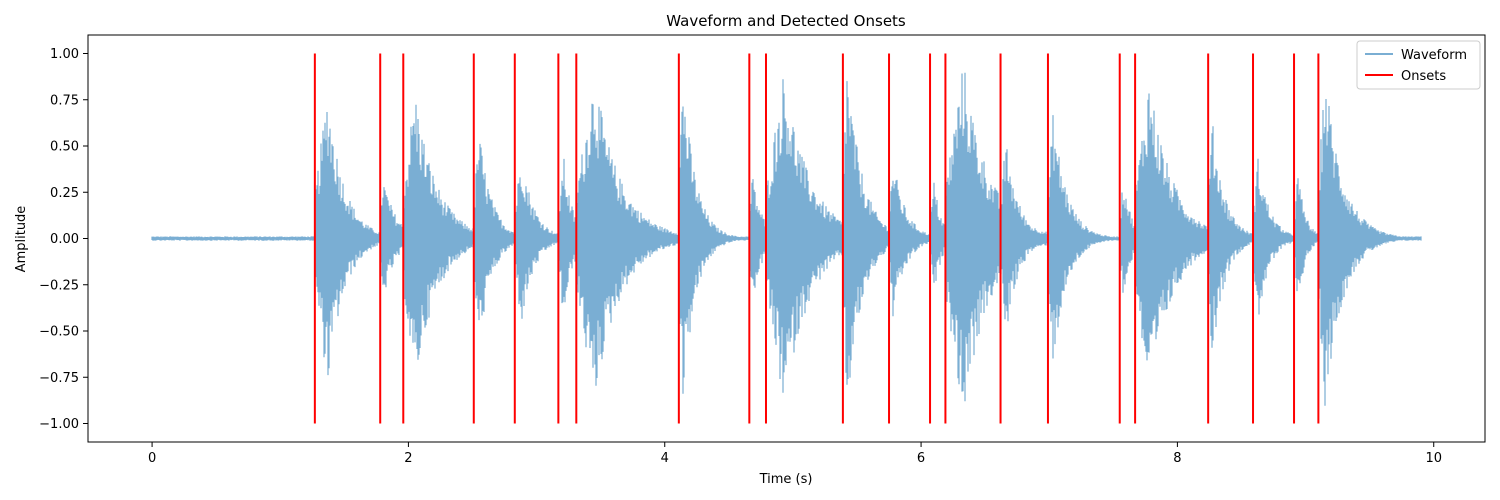 This screenshot has width=1500, height=500. Describe the element at coordinates (1177, 458) in the screenshot. I see `x-tick-label-4: 8` at that location.